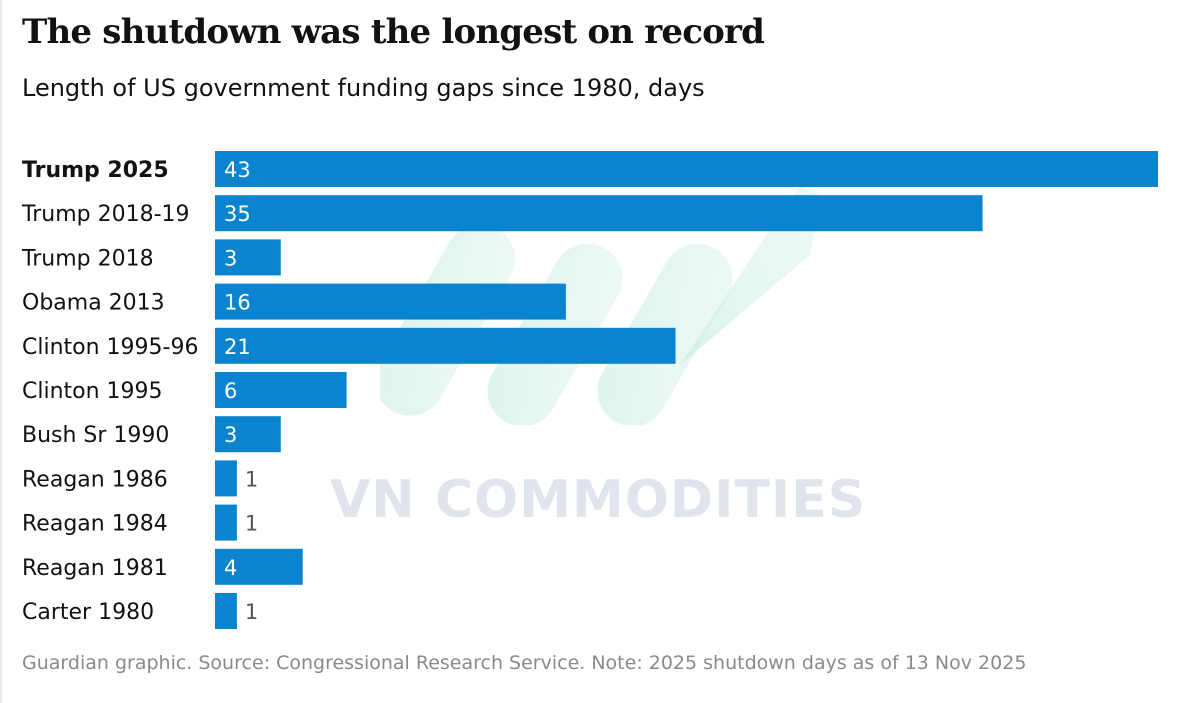 This screenshot has width=1200, height=703. I want to click on value-label: 43, so click(237, 170).